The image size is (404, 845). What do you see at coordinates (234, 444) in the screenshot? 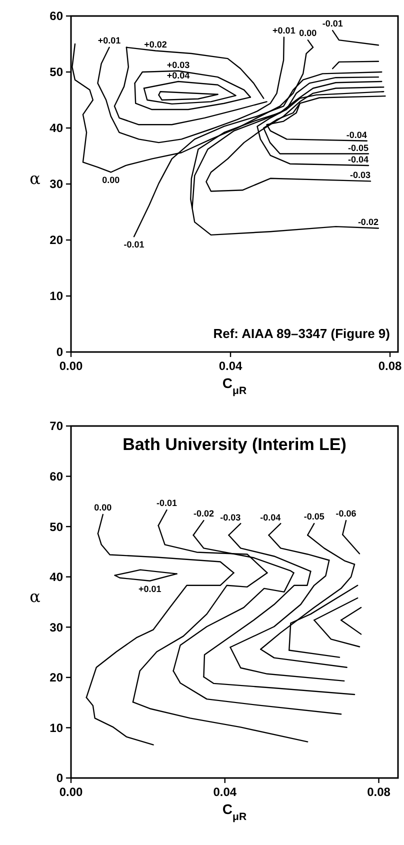
I see `text: Bath University (Interim LE)` at bounding box center [234, 444].